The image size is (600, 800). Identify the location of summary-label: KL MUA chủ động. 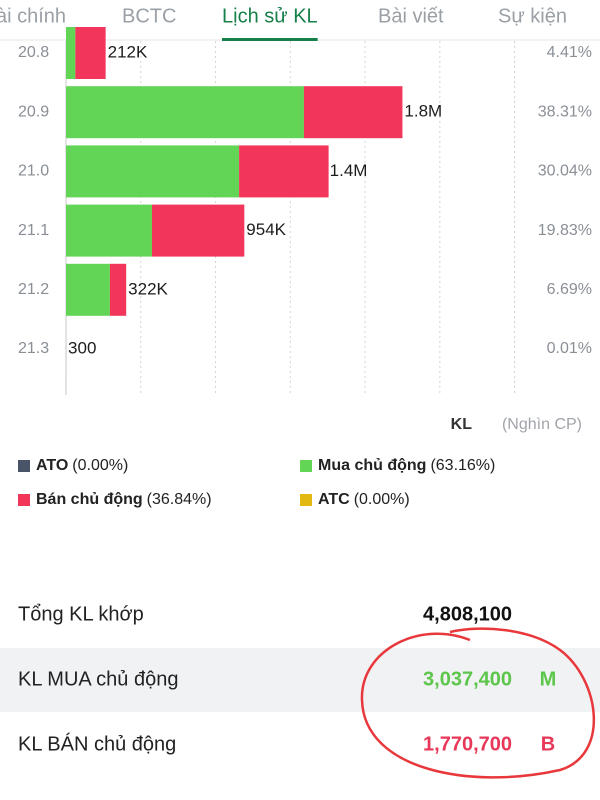
(98, 679).